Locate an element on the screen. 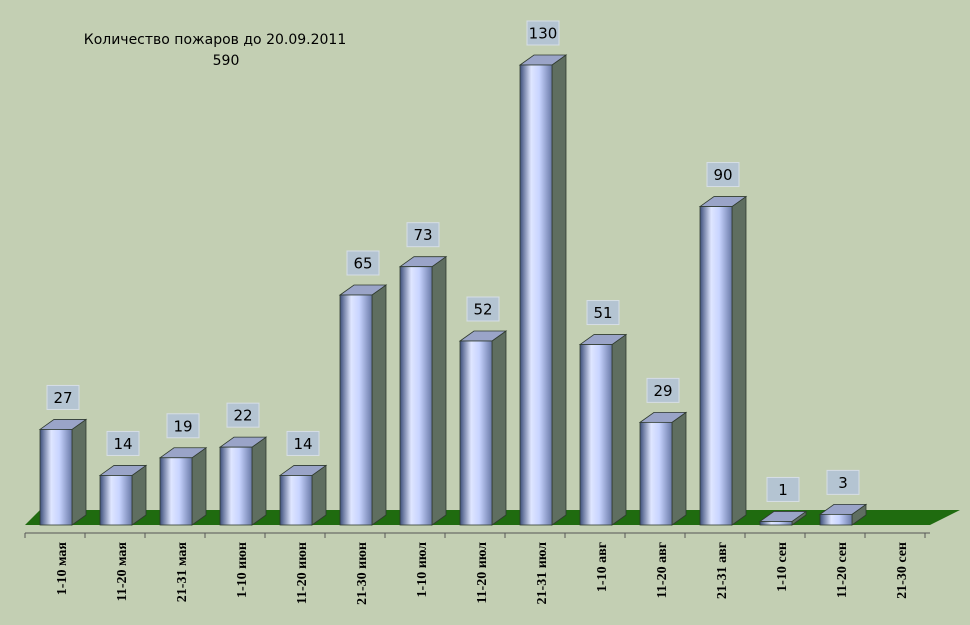 This screenshot has height=625, width=970. value-label: 52 is located at coordinates (482, 310).